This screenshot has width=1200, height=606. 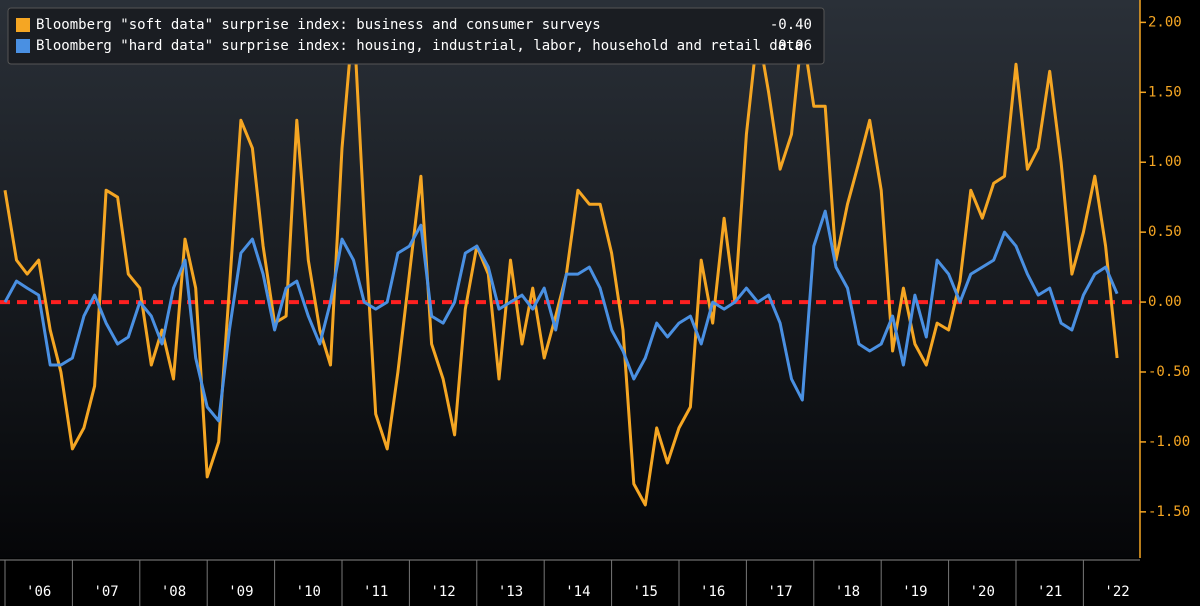 What do you see at coordinates (914, 592) in the screenshot?
I see `x-tick-label: '19` at bounding box center [914, 592].